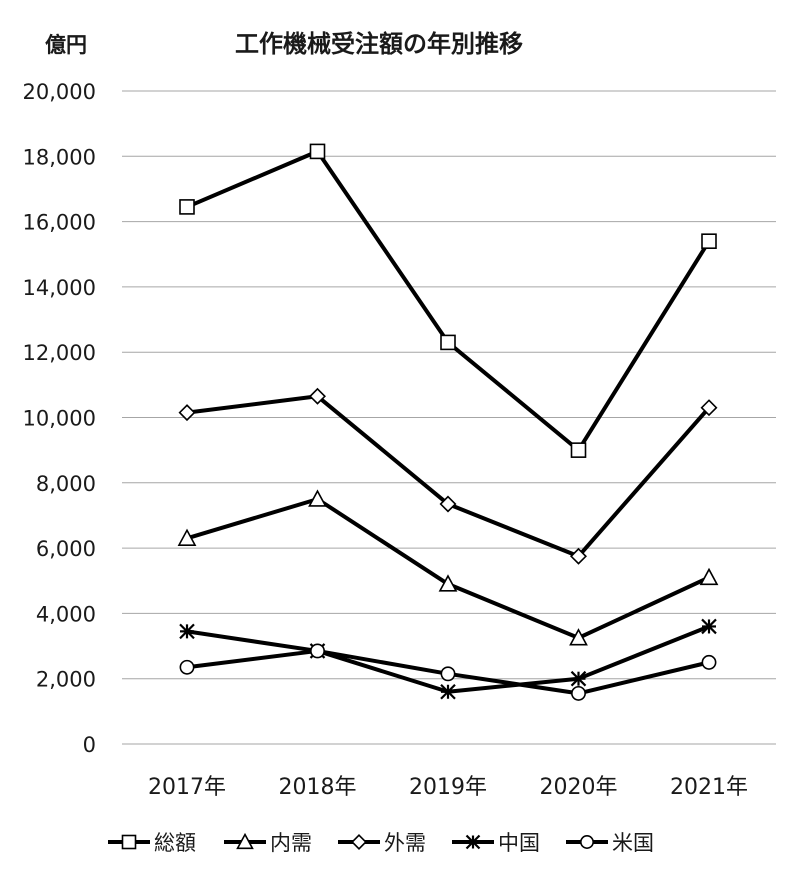  What do you see at coordinates (175, 843) in the screenshot?
I see `legend-label: 総額` at bounding box center [175, 843].